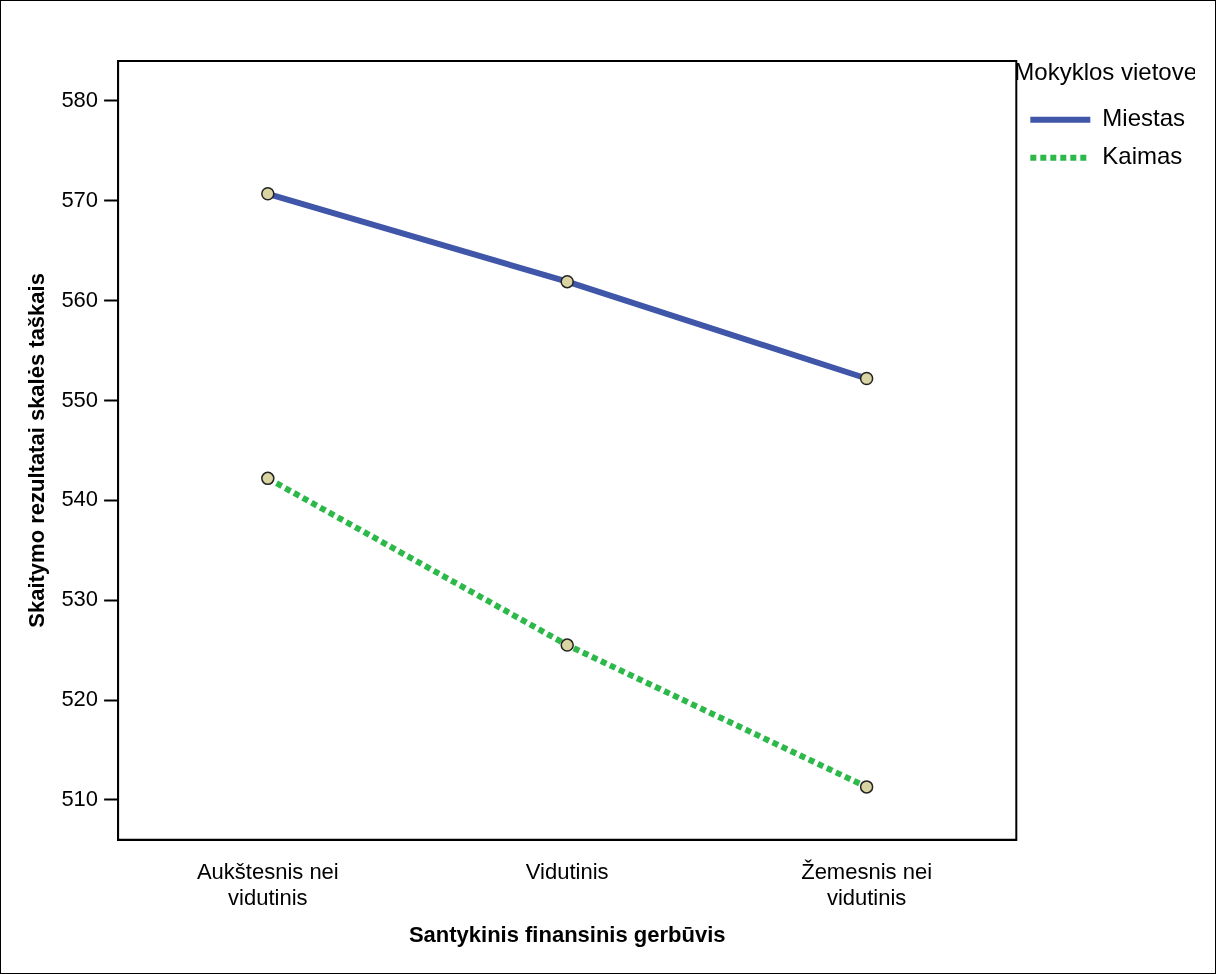 The height and width of the screenshot is (974, 1216). What do you see at coordinates (37, 450) in the screenshot?
I see `y-axis-title: Skaitymo rezultatai skalės taškais` at bounding box center [37, 450].